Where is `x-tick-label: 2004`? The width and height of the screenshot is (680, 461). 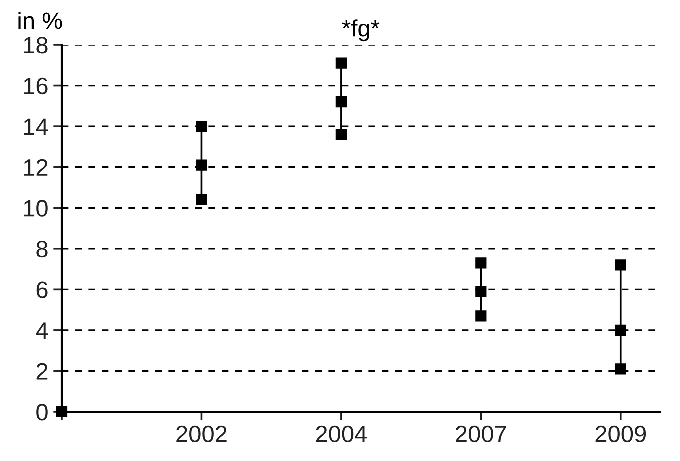
x-tick-label: 2004 is located at coordinates (342, 434).